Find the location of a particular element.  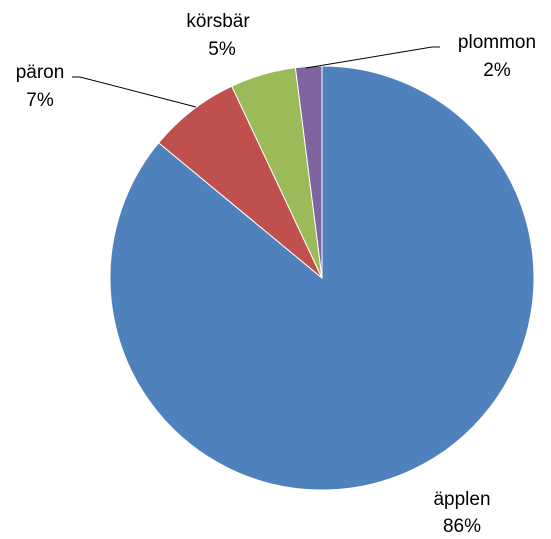

slice-value-label: 7% is located at coordinates (40, 100).